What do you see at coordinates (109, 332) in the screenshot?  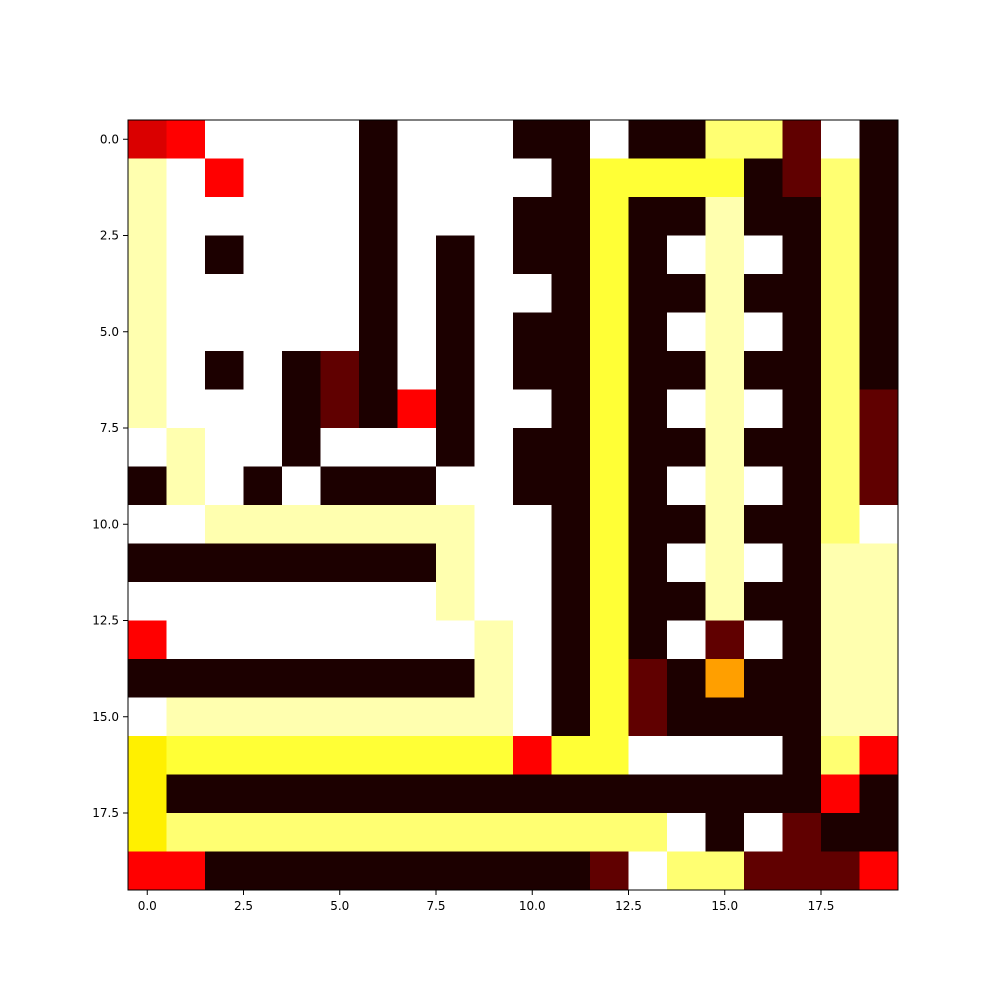 I see `y-tick-label: 5.0` at bounding box center [109, 332].